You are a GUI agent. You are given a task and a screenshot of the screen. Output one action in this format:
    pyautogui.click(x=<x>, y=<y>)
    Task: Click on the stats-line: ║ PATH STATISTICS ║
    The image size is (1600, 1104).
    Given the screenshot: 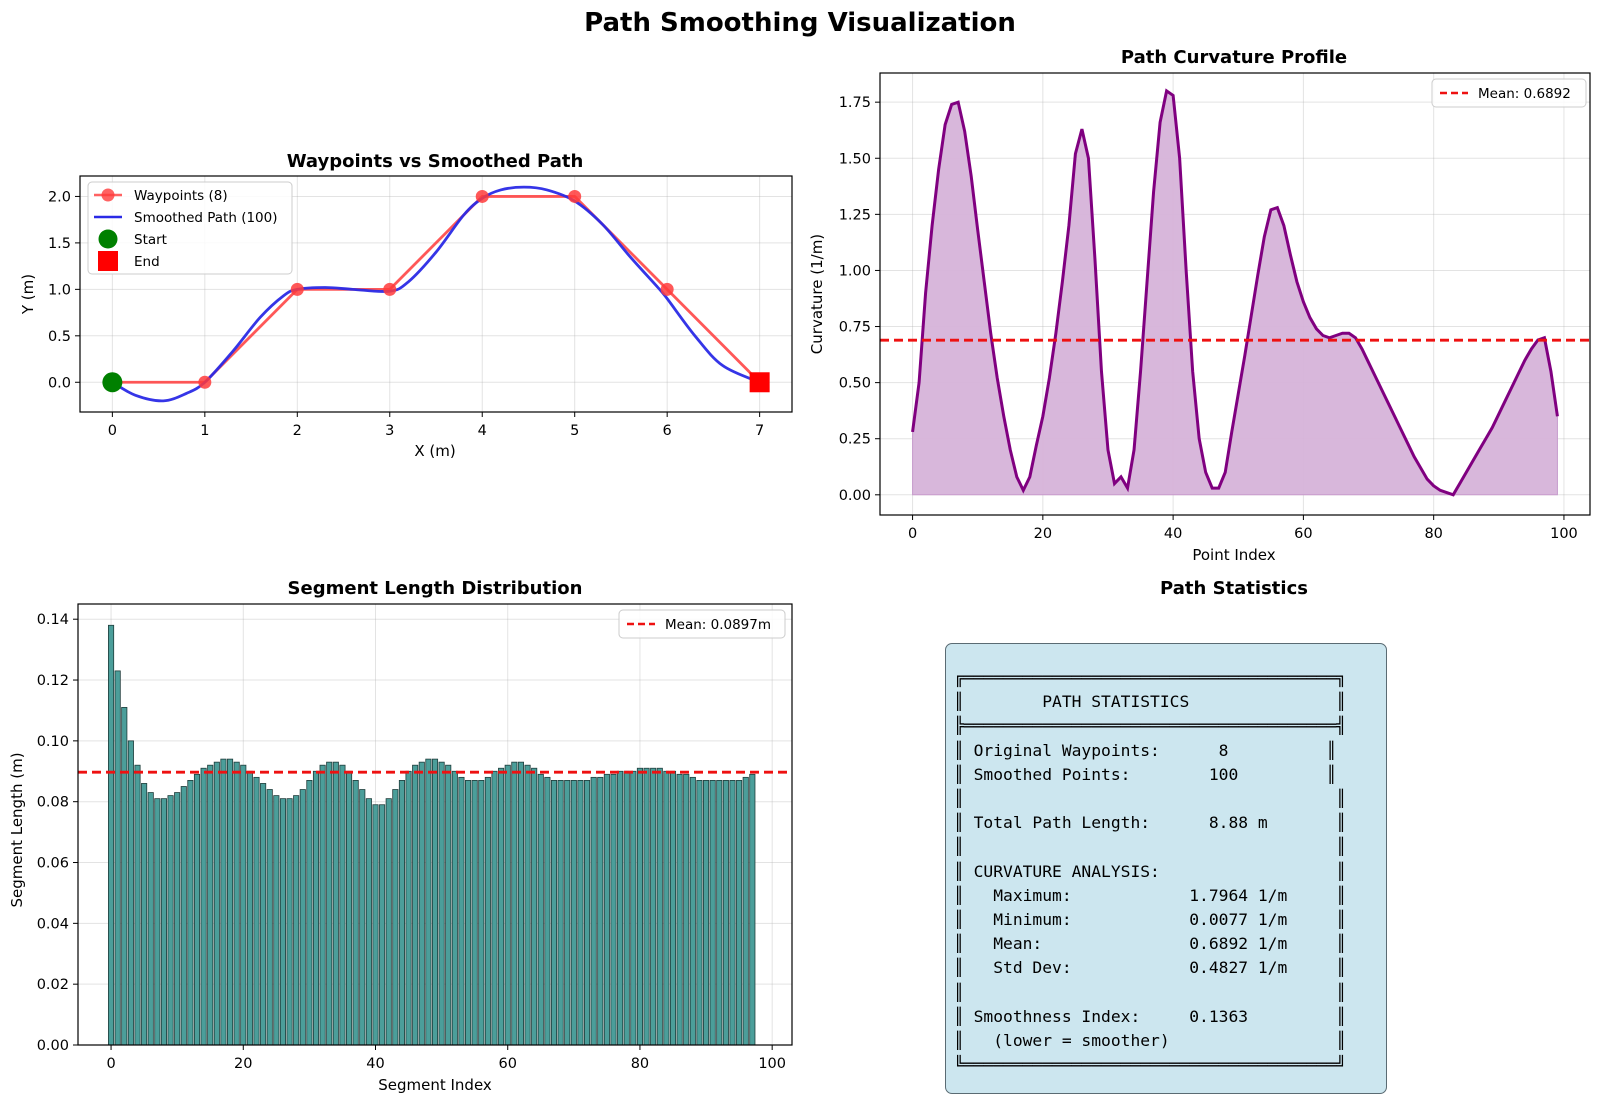 What is the action you would take?
    pyautogui.click(x=1150, y=702)
    